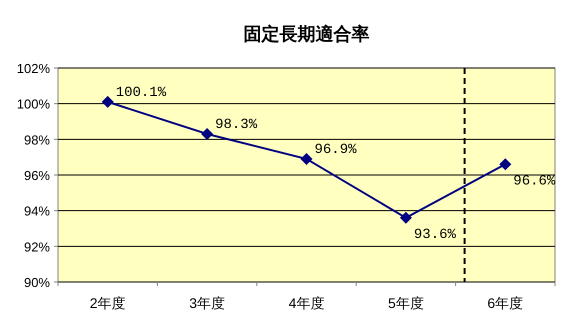 The image size is (570, 330). I want to click on data-label: 93.6%, so click(435, 234).